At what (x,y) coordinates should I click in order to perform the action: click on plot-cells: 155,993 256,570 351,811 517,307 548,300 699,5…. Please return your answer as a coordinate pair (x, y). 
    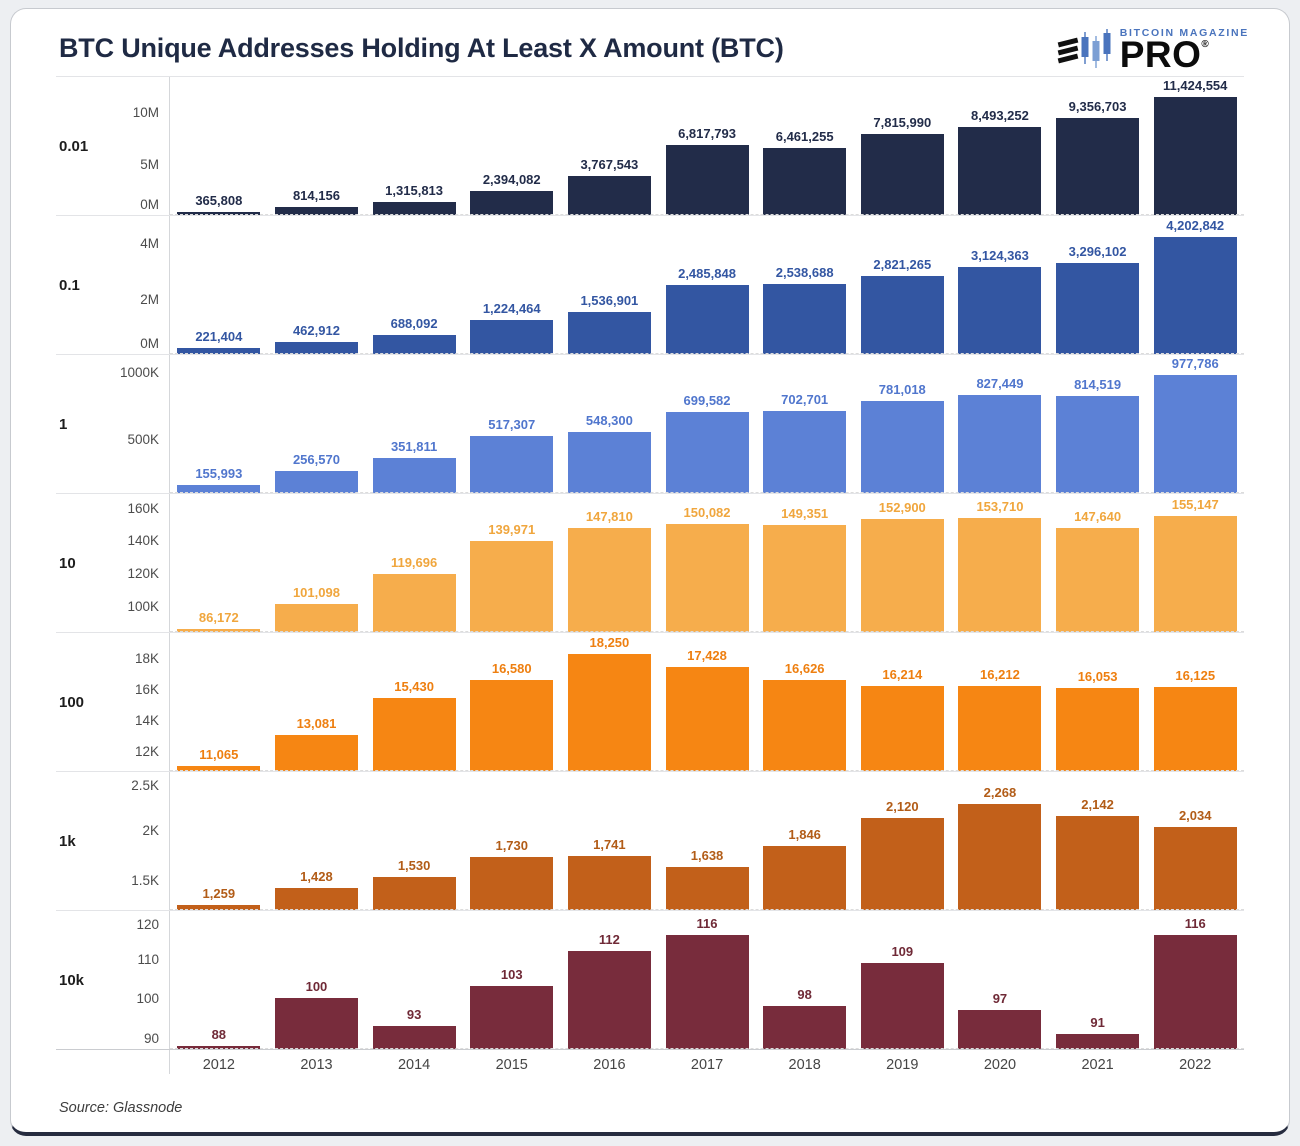
    Looking at the image, I should click on (707, 424).